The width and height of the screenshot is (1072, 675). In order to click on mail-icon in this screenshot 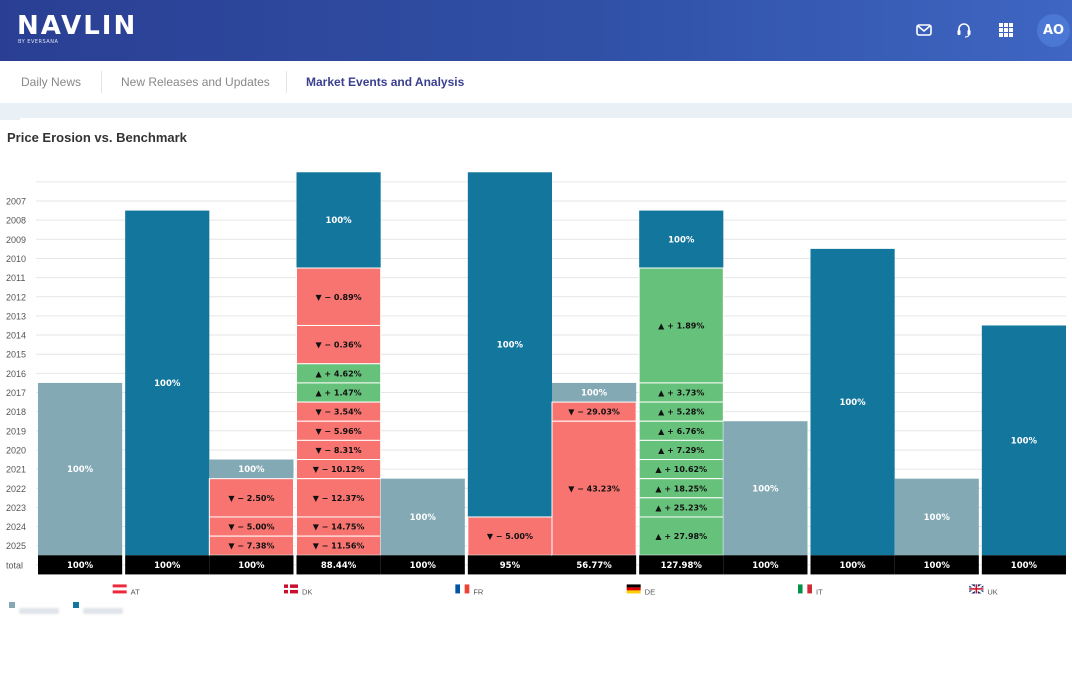, I will do `click(924, 30)`.